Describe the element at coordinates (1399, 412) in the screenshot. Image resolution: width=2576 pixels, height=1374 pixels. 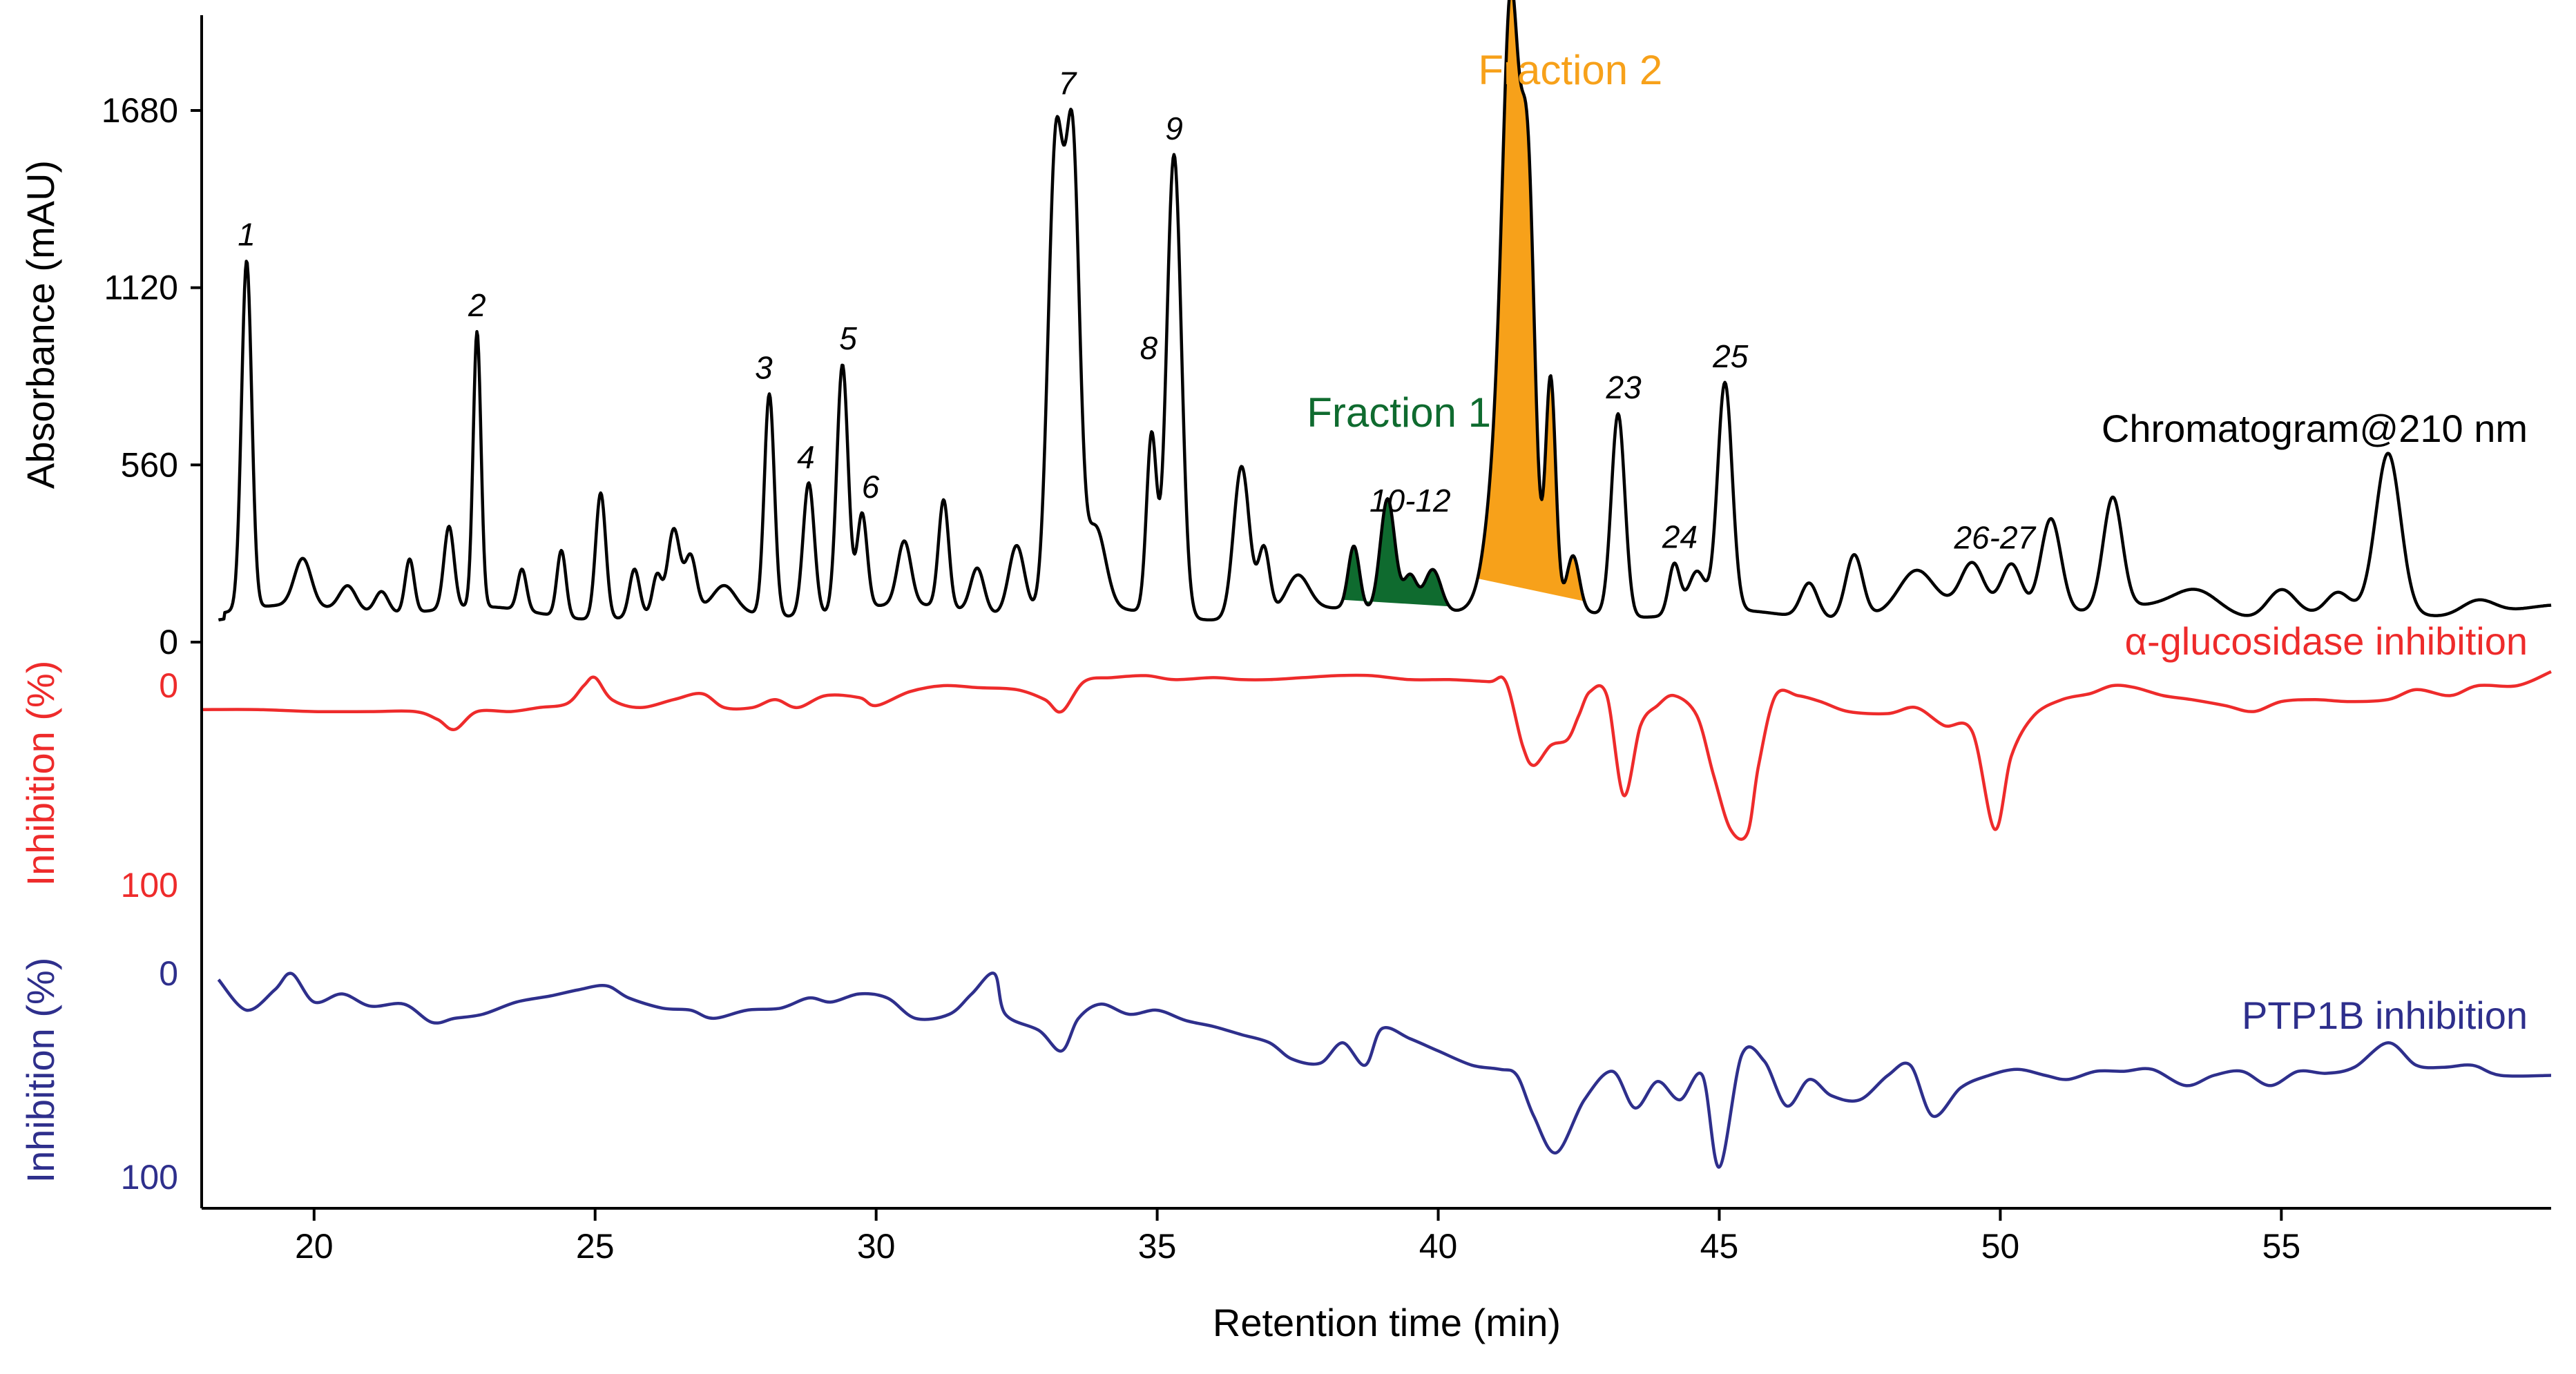
I see `fraction-1-label: Fraction 1` at that location.